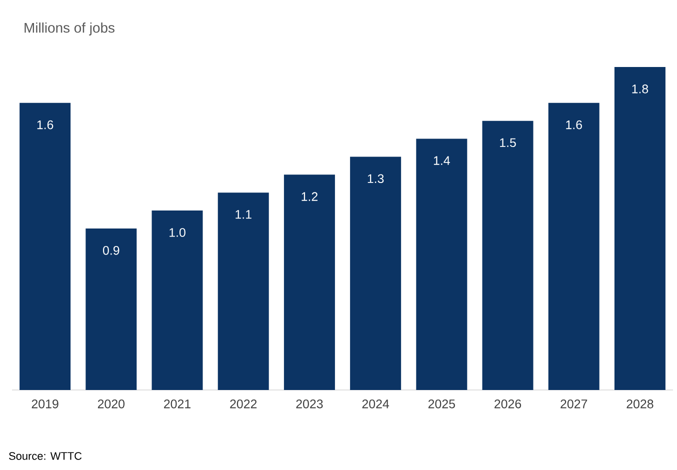 Image resolution: width=677 pixels, height=470 pixels. What do you see at coordinates (508, 404) in the screenshot?
I see `x-tick-label: 2026` at bounding box center [508, 404].